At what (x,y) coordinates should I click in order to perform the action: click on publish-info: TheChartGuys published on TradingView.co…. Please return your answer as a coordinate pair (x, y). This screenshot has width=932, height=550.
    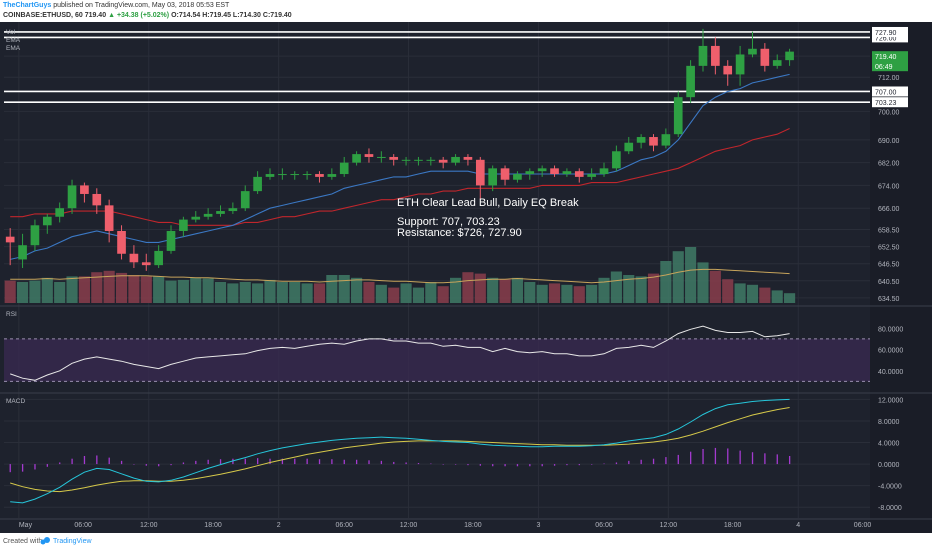
    Looking at the image, I should click on (116, 5).